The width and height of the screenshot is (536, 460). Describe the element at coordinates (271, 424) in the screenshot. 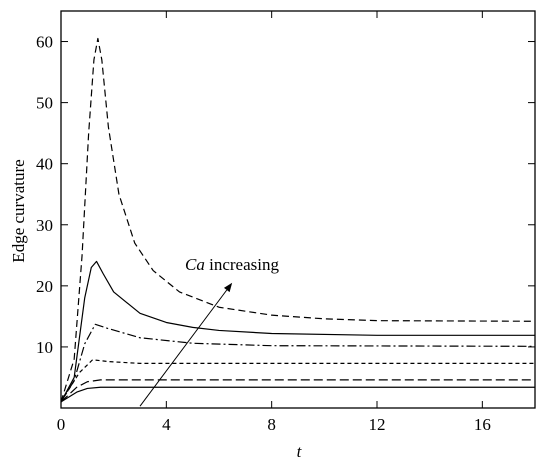

I see `x-tick-label-8: 8` at that location.